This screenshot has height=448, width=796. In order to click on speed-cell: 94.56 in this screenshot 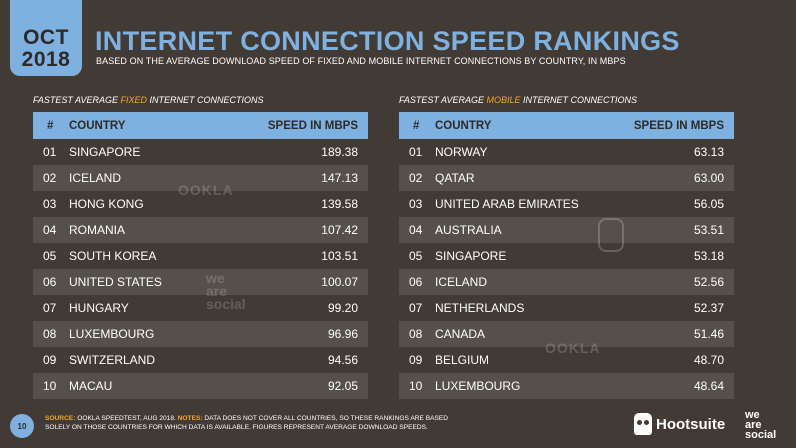, I will do `click(342, 360)`.